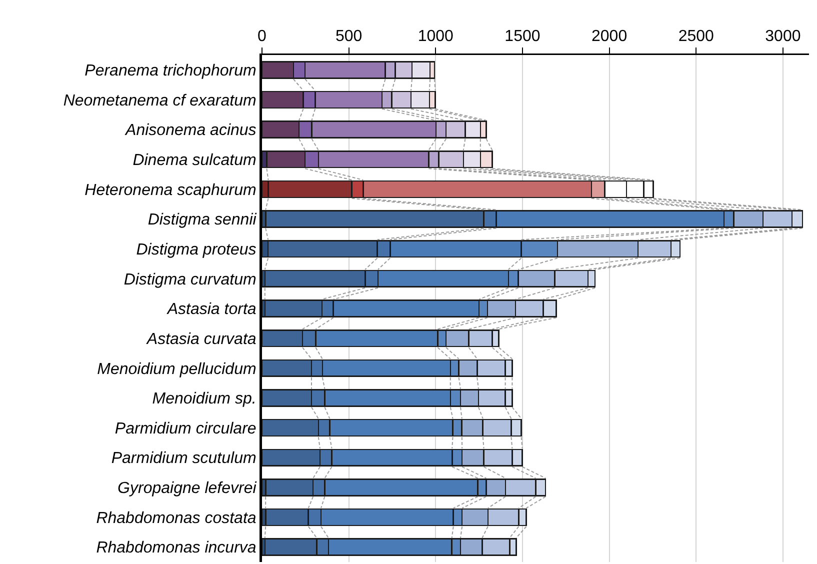 Image resolution: width=817 pixels, height=564 pixels. Describe the element at coordinates (262, 37) in the screenshot. I see `x-tick-label: 0` at that location.